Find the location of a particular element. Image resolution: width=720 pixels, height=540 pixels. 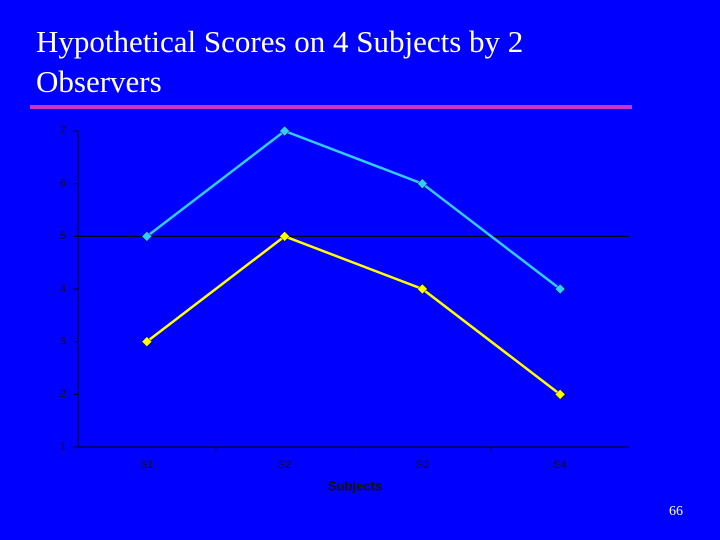

y-tick-label: 4 is located at coordinates (63, 289).